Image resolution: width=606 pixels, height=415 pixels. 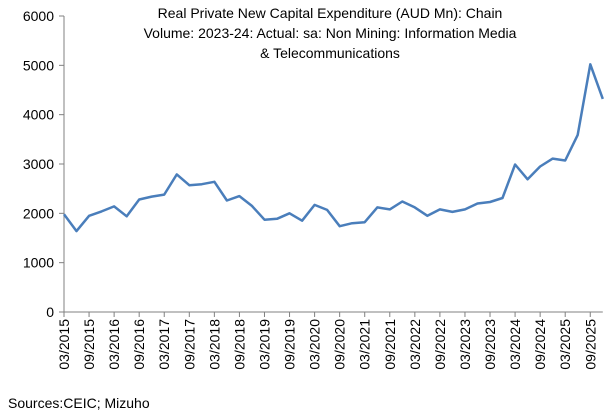 What do you see at coordinates (89, 344) in the screenshot?
I see `x-tick-label: 09/2015` at bounding box center [89, 344].